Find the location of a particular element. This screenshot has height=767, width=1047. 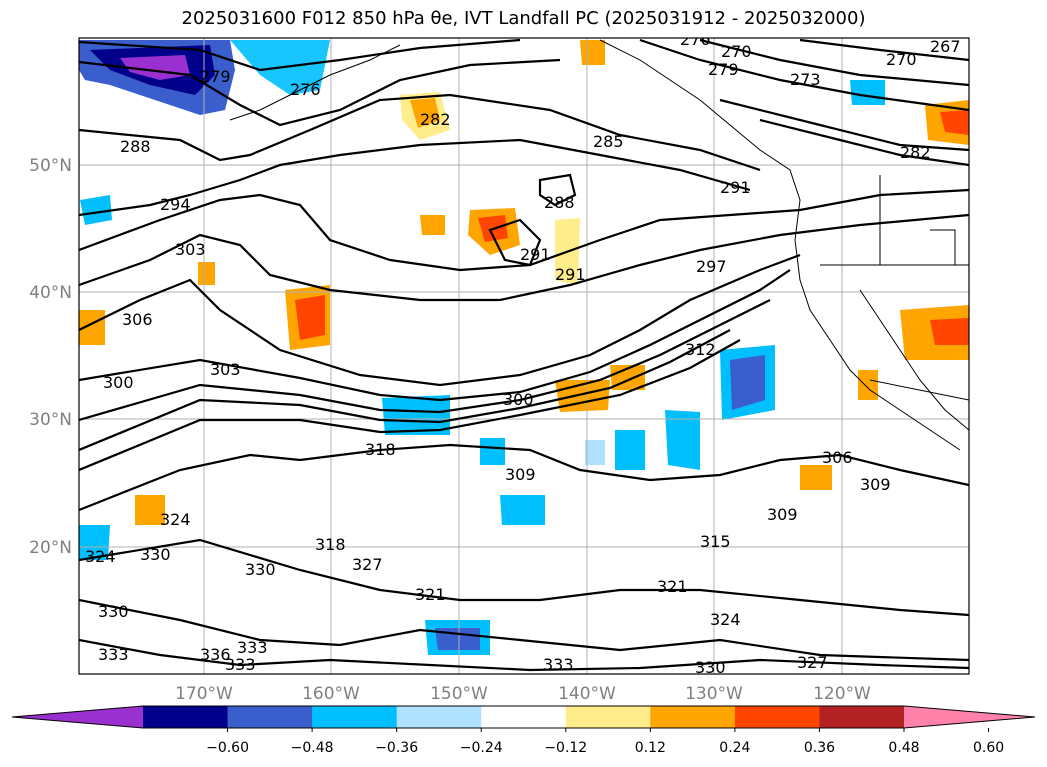

longitude-labels: 170°W 160°W 150°W 140°W 130°W 120°W is located at coordinates (523, 694).